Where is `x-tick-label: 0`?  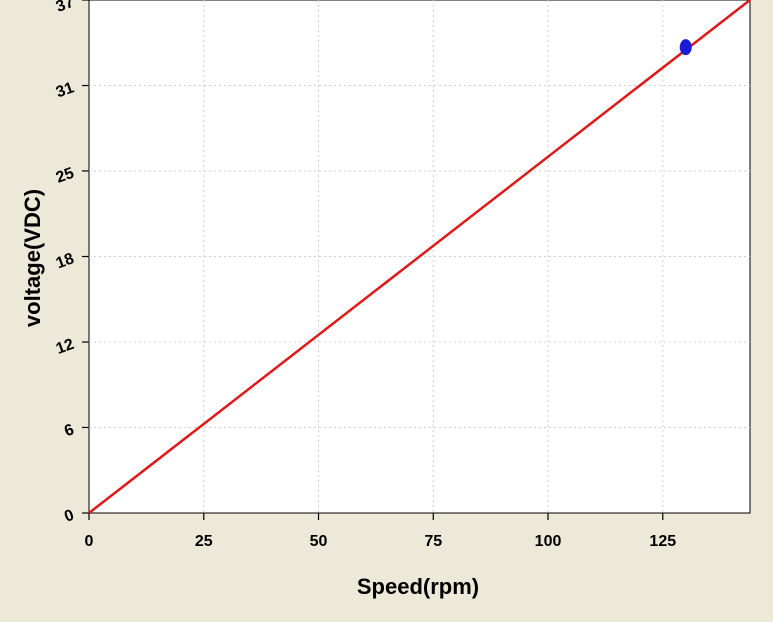 x-tick-label: 0 is located at coordinates (89, 541).